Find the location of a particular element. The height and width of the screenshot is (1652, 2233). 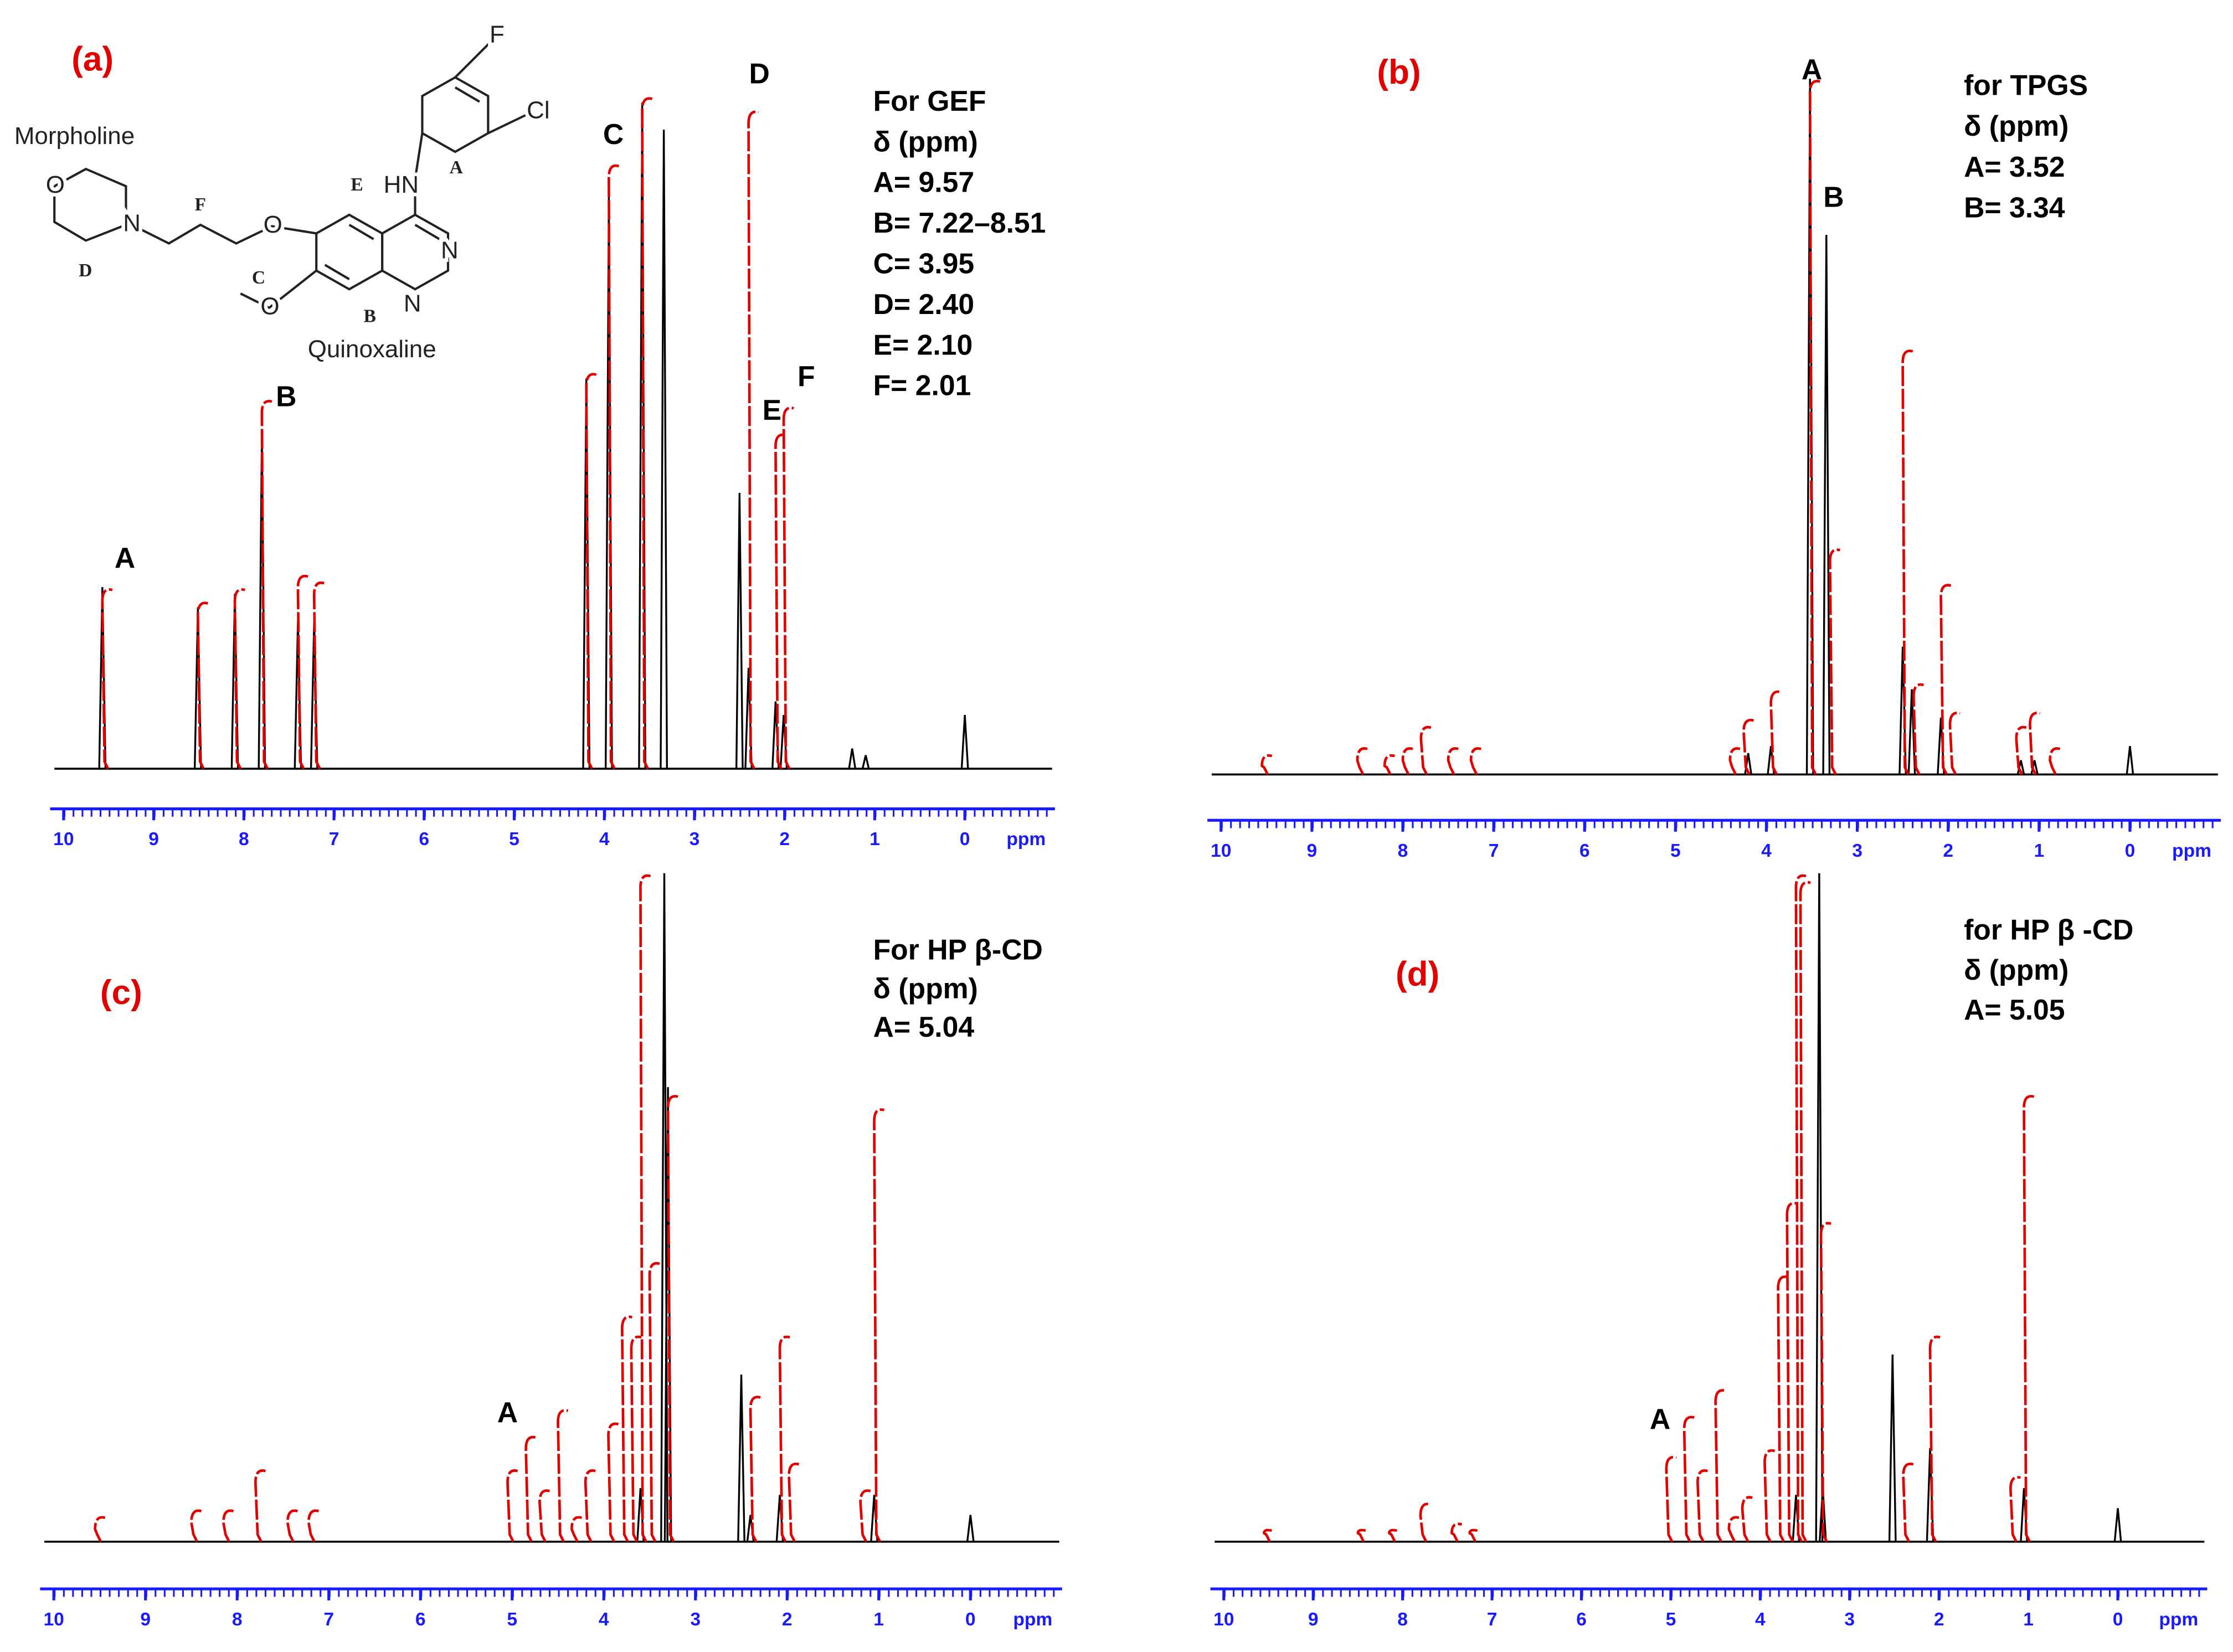

info-line: D= 2.40 is located at coordinates (924, 304).